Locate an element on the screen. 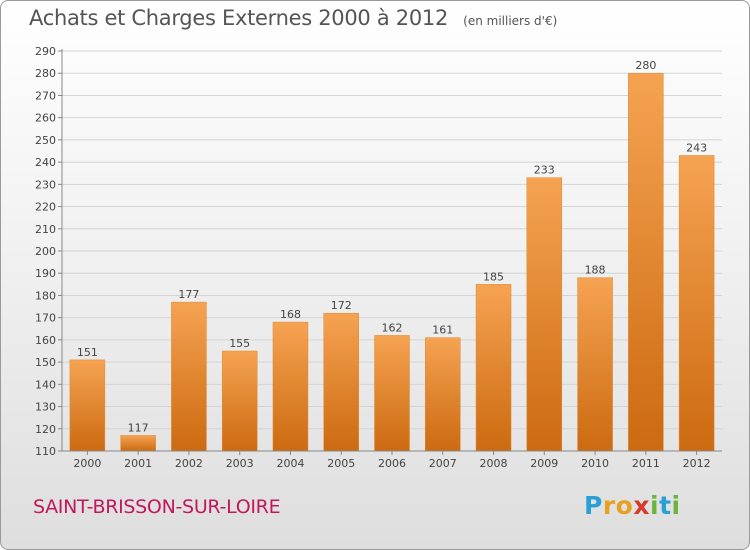  y-tick-label: 250 is located at coordinates (45, 140).